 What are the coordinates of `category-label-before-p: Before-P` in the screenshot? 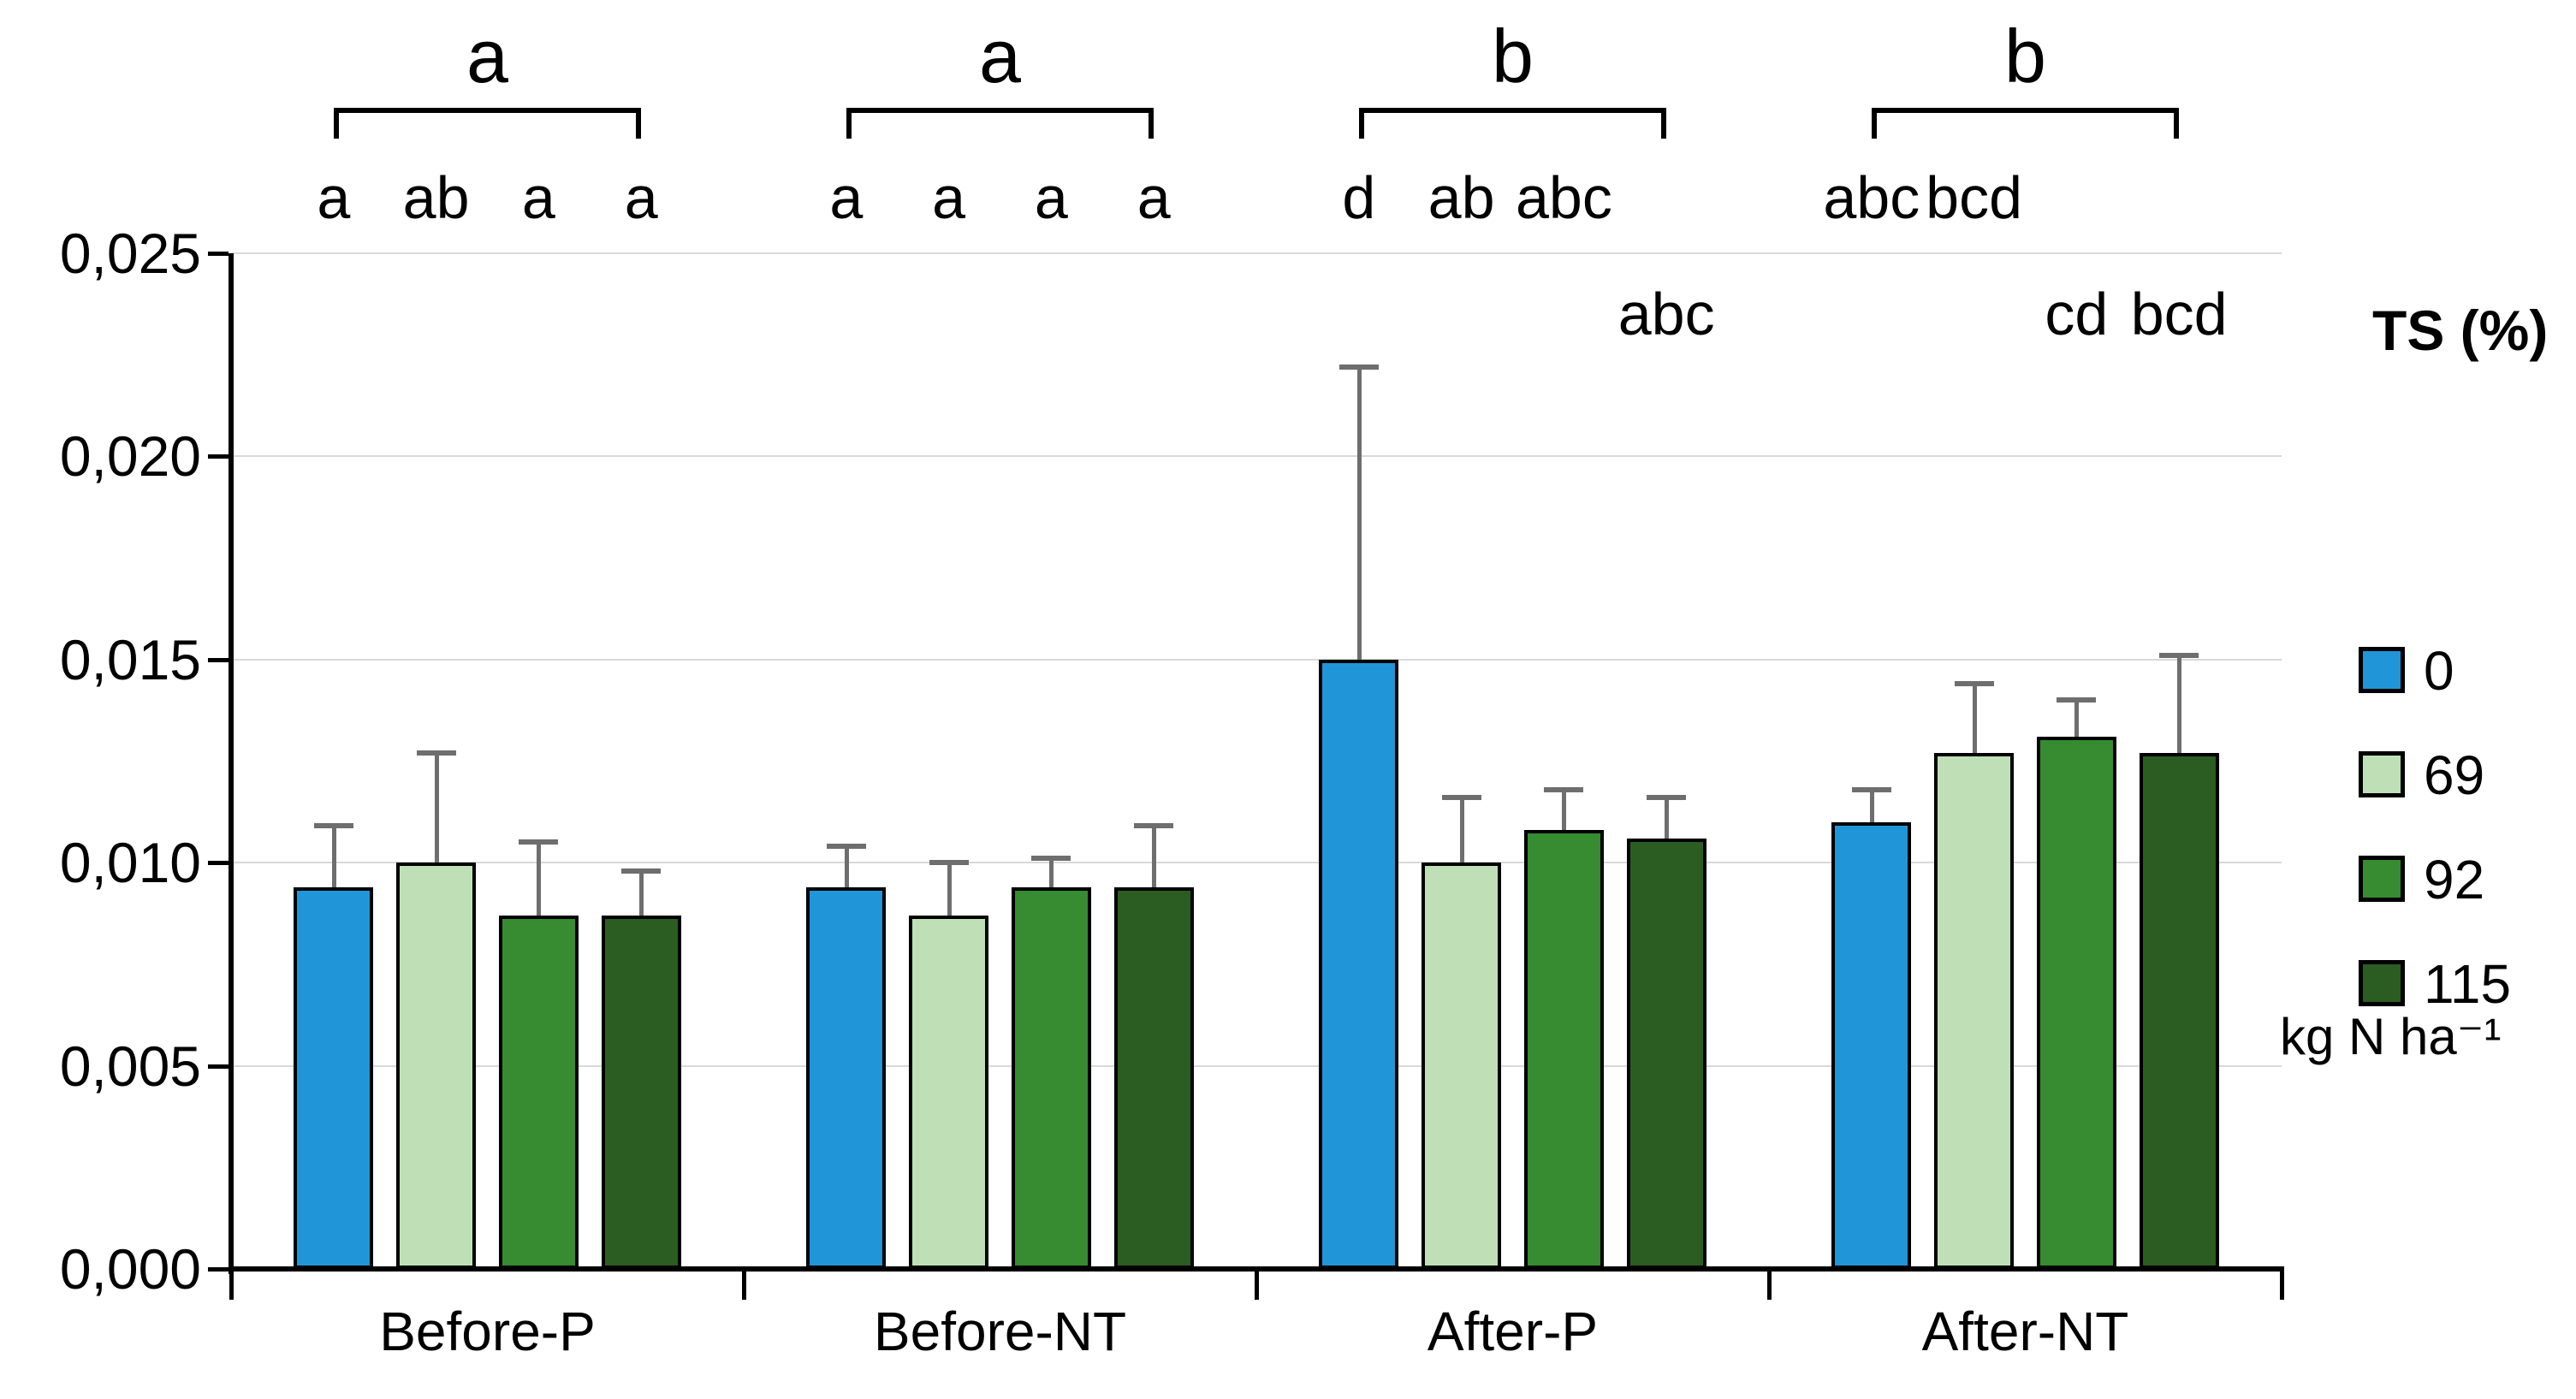 It's located at (487, 1331).